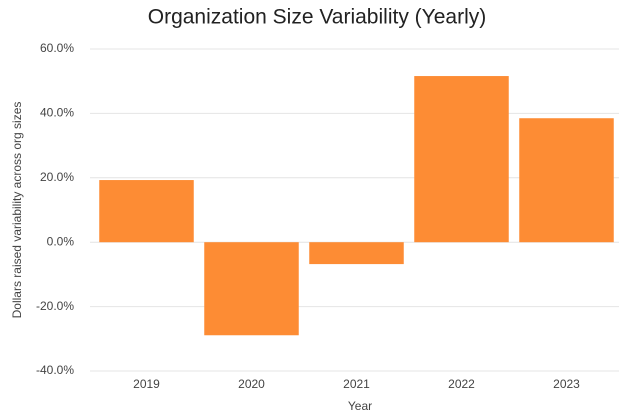 This screenshot has width=619, height=416. I want to click on x-tick-label: 2023, so click(566, 384).